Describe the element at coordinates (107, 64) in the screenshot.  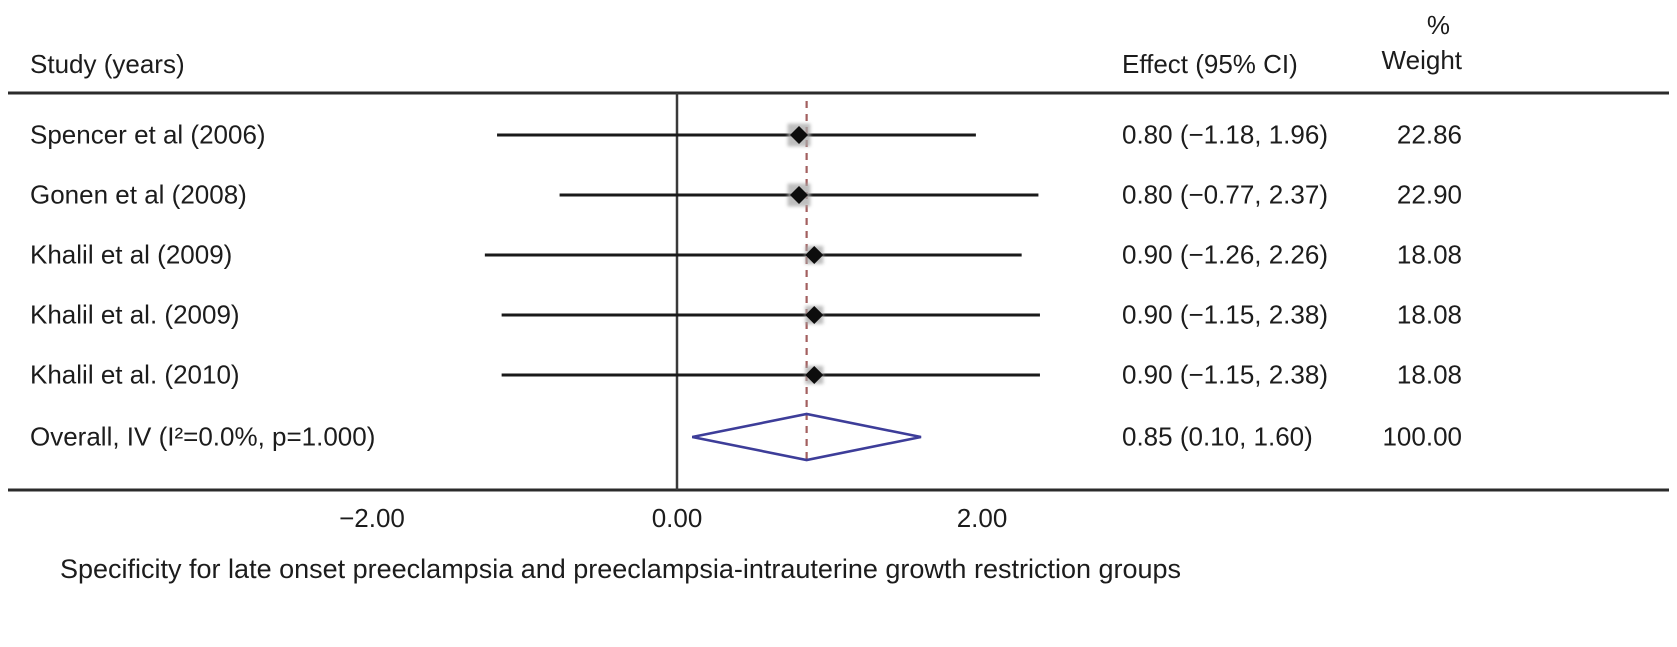
I see `column-header-study: Study (years)` at that location.